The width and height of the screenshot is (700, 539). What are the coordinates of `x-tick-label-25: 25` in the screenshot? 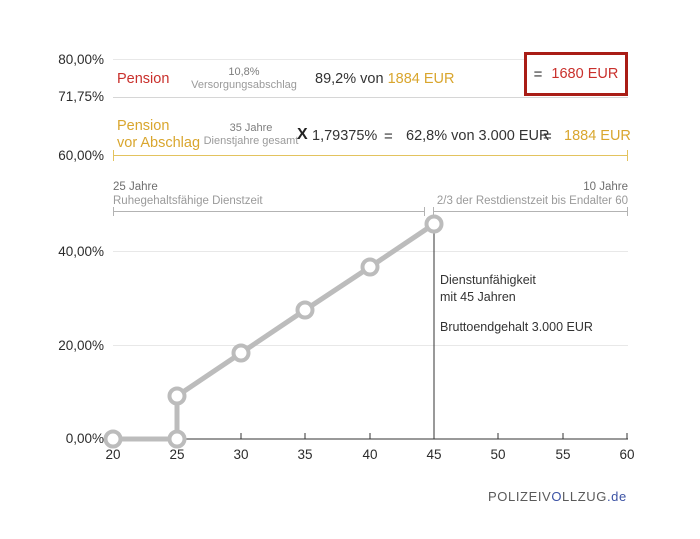 It's located at (177, 454).